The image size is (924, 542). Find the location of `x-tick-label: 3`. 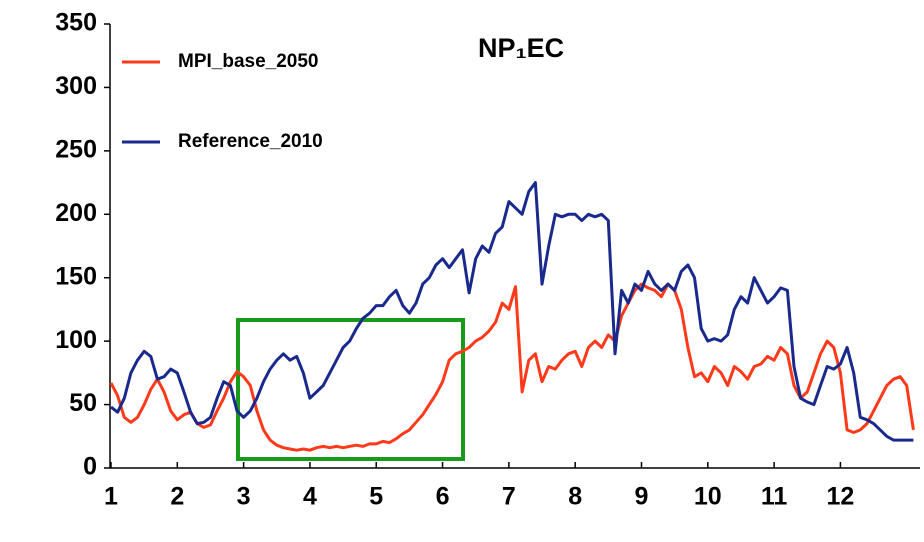

x-tick-label: 3 is located at coordinates (244, 497).